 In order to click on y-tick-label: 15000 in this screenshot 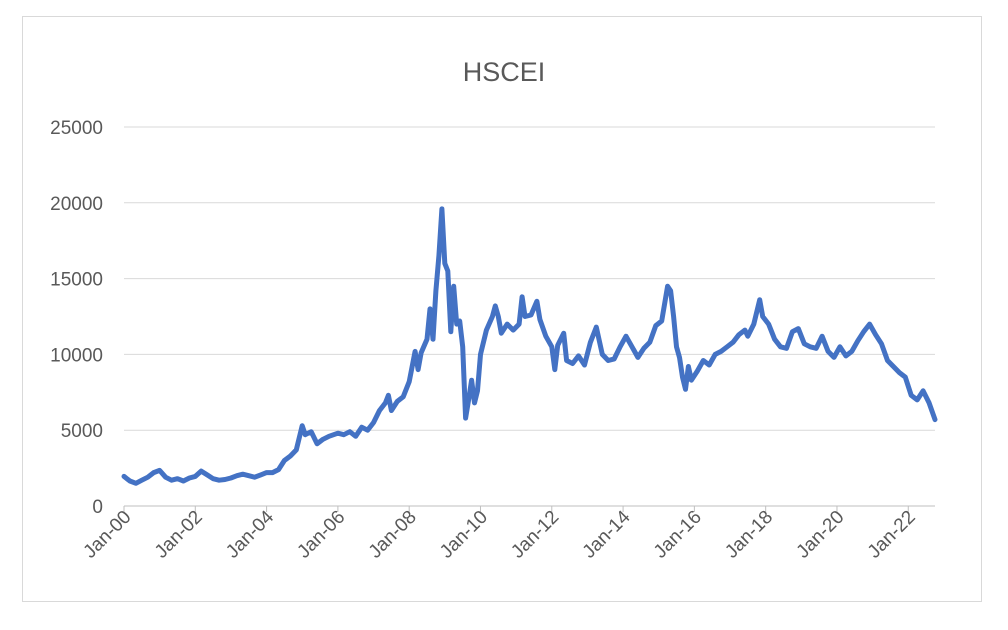, I will do `click(76, 280)`.